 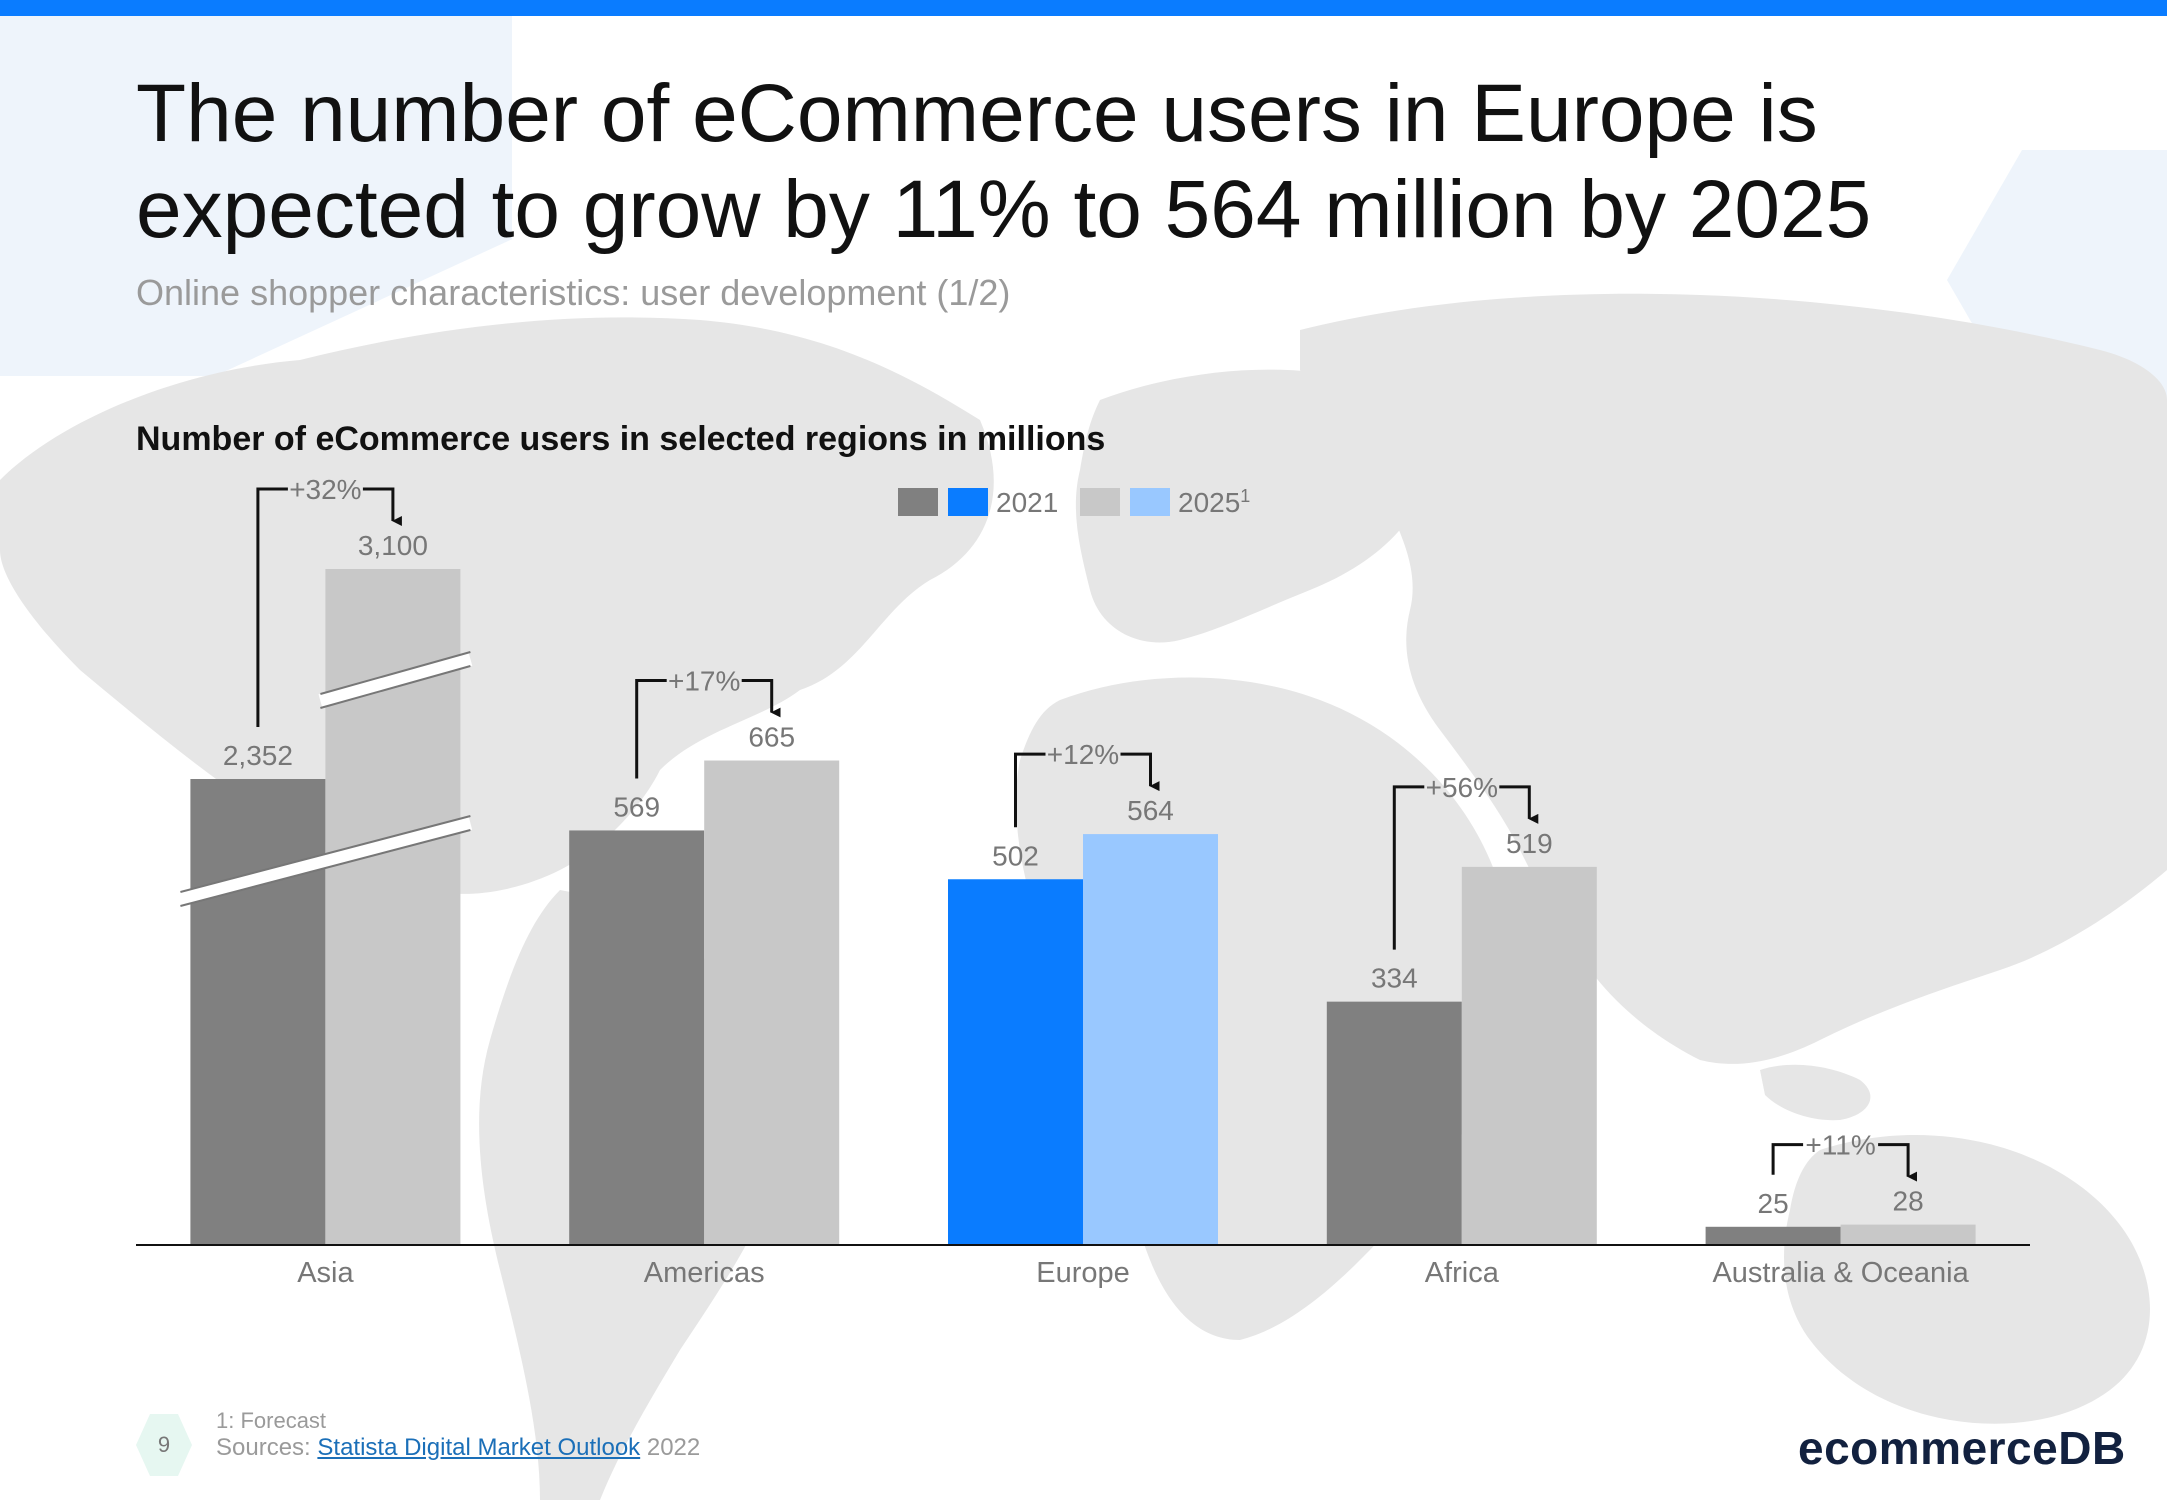 I want to click on value-label-2025: 564, so click(x=1150, y=810).